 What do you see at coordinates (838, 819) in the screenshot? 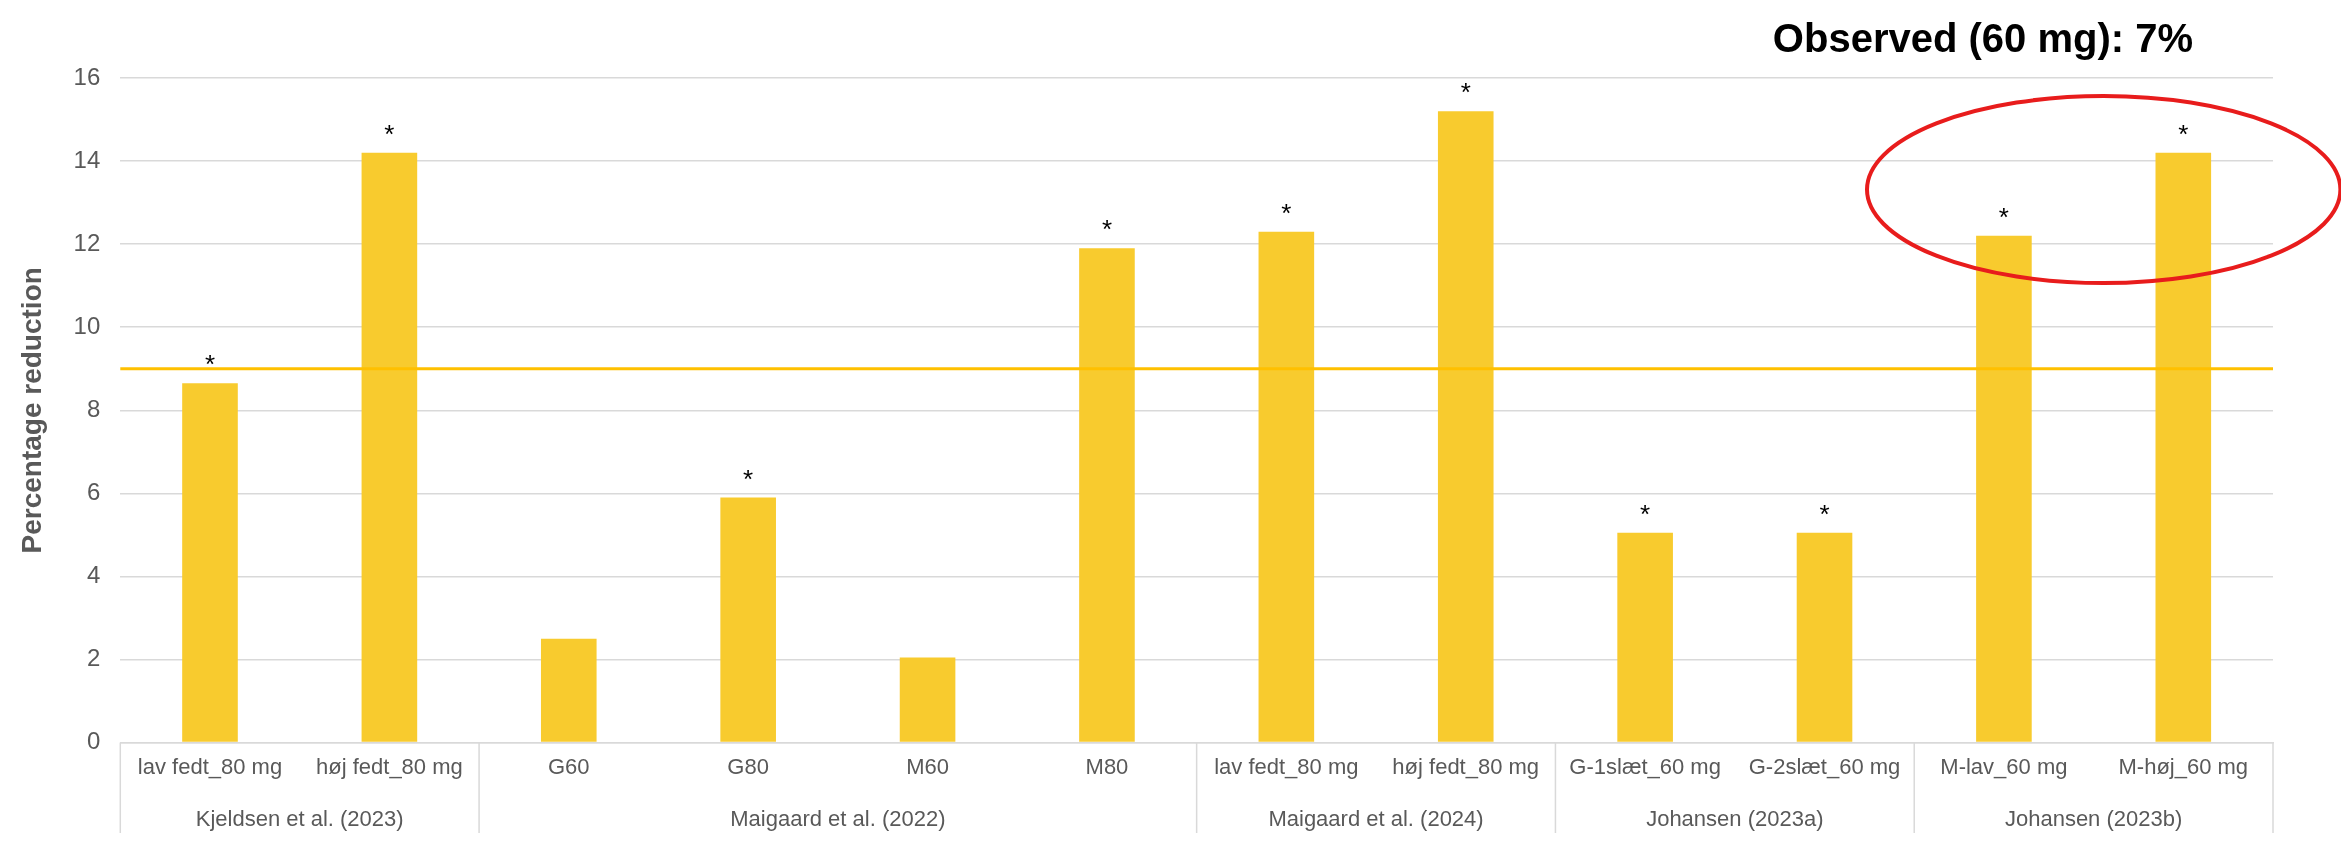
I see `text: Maigaard et al. (2022)` at bounding box center [838, 819].